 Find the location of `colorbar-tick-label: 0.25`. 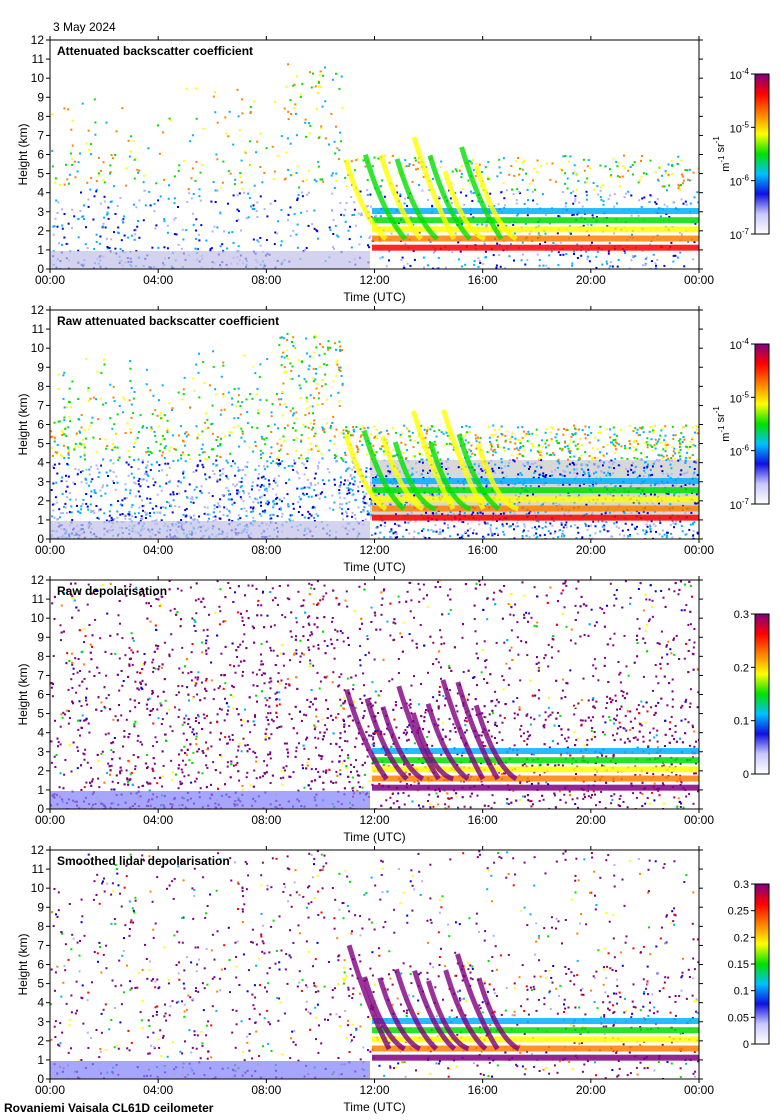

colorbar-tick-label: 0.25 is located at coordinates (738, 912).